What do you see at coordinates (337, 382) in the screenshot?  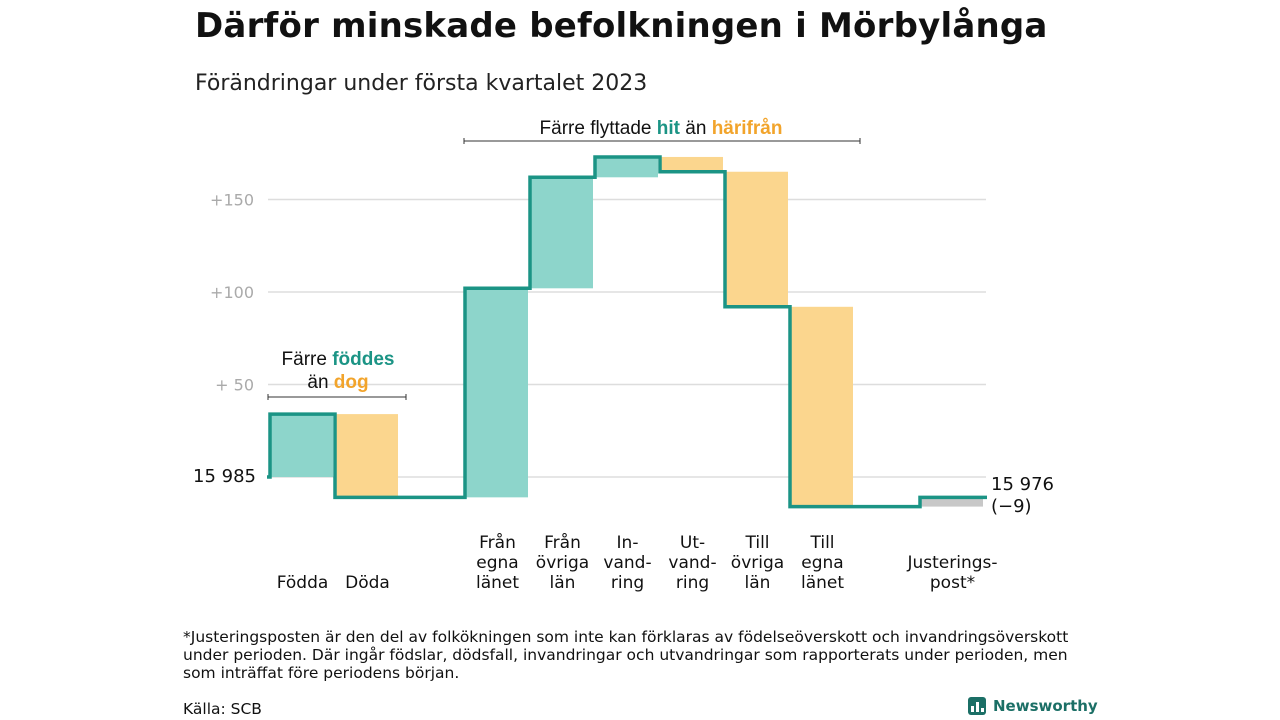 I see `births-annotation-line2: än dog` at bounding box center [337, 382].